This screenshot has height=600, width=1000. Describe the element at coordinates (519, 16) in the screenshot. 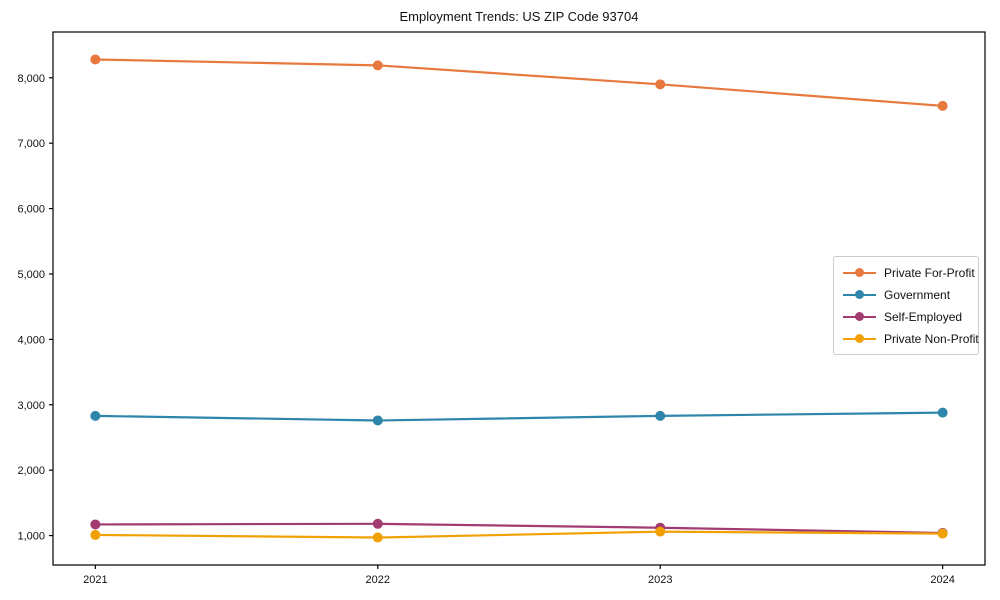

I see `chart-title: Employment Trends: US ZIP Code 93704` at that location.